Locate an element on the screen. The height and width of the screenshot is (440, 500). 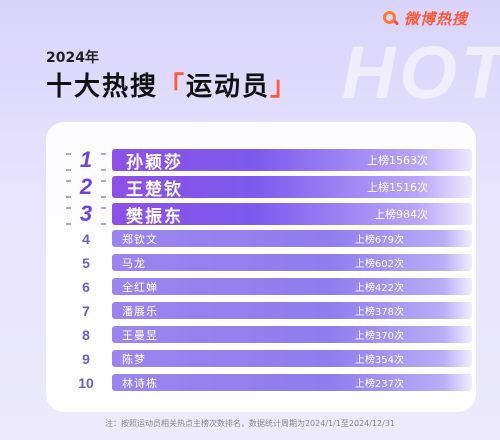
hot-count: 上榜354次 is located at coordinates (379, 360).